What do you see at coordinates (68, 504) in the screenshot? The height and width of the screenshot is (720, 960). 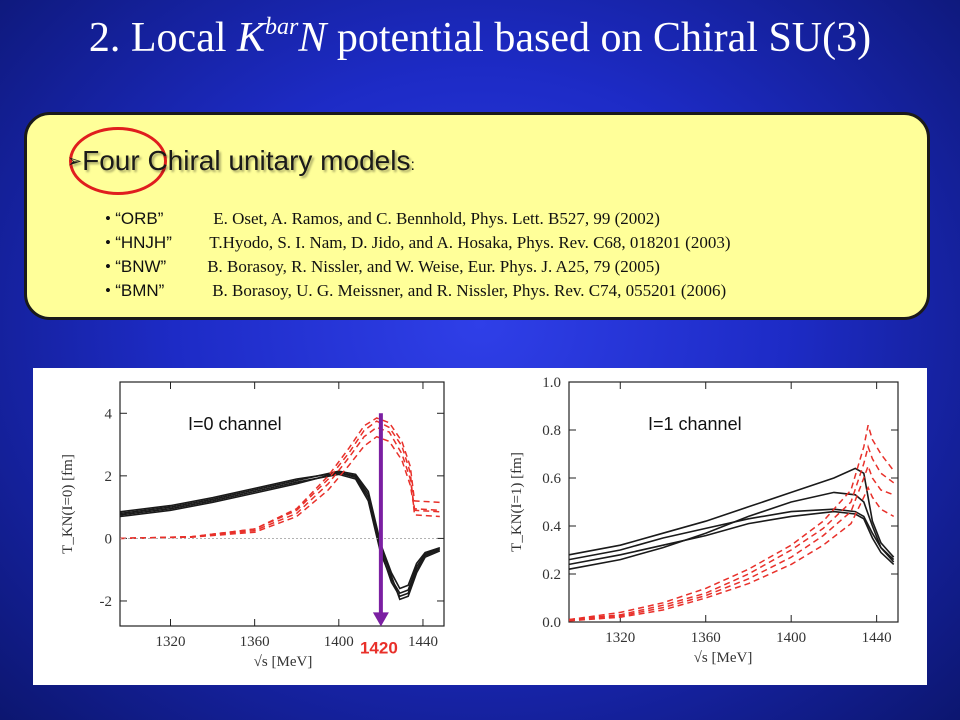 I see `y-axis-label: T_KN(I=0) [fm]` at bounding box center [68, 504].